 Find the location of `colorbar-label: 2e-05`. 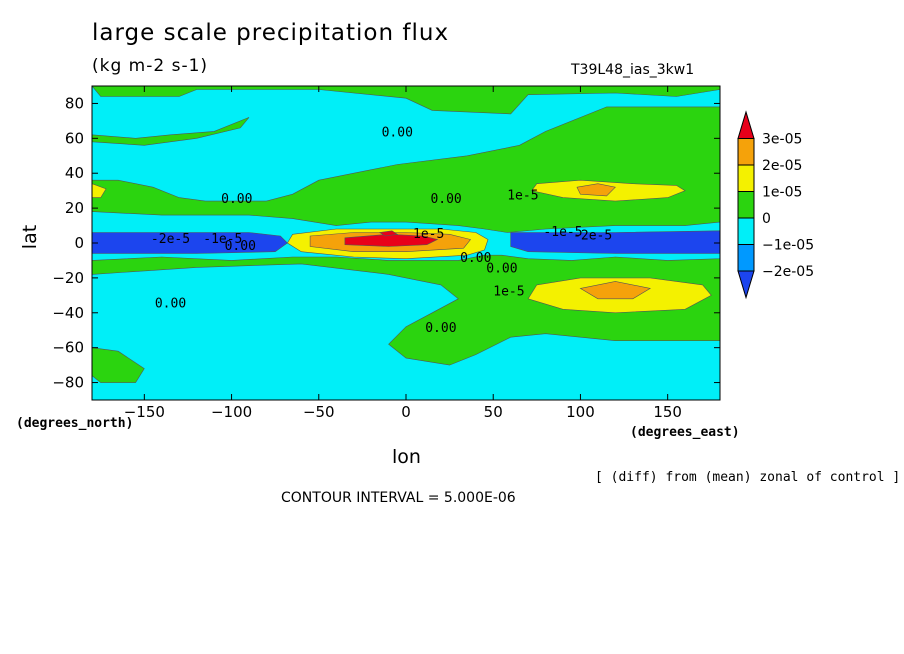

colorbar-label: 2e-05 is located at coordinates (782, 166).